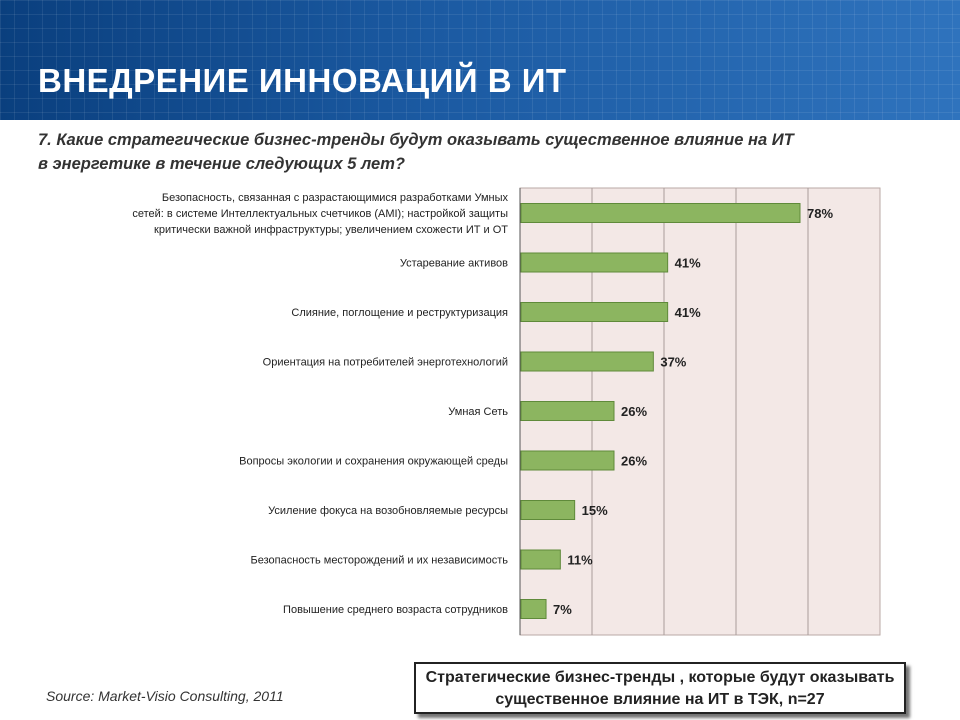 This screenshot has height=720, width=960. Describe the element at coordinates (820, 213) in the screenshot. I see `data-label: 78%` at that location.